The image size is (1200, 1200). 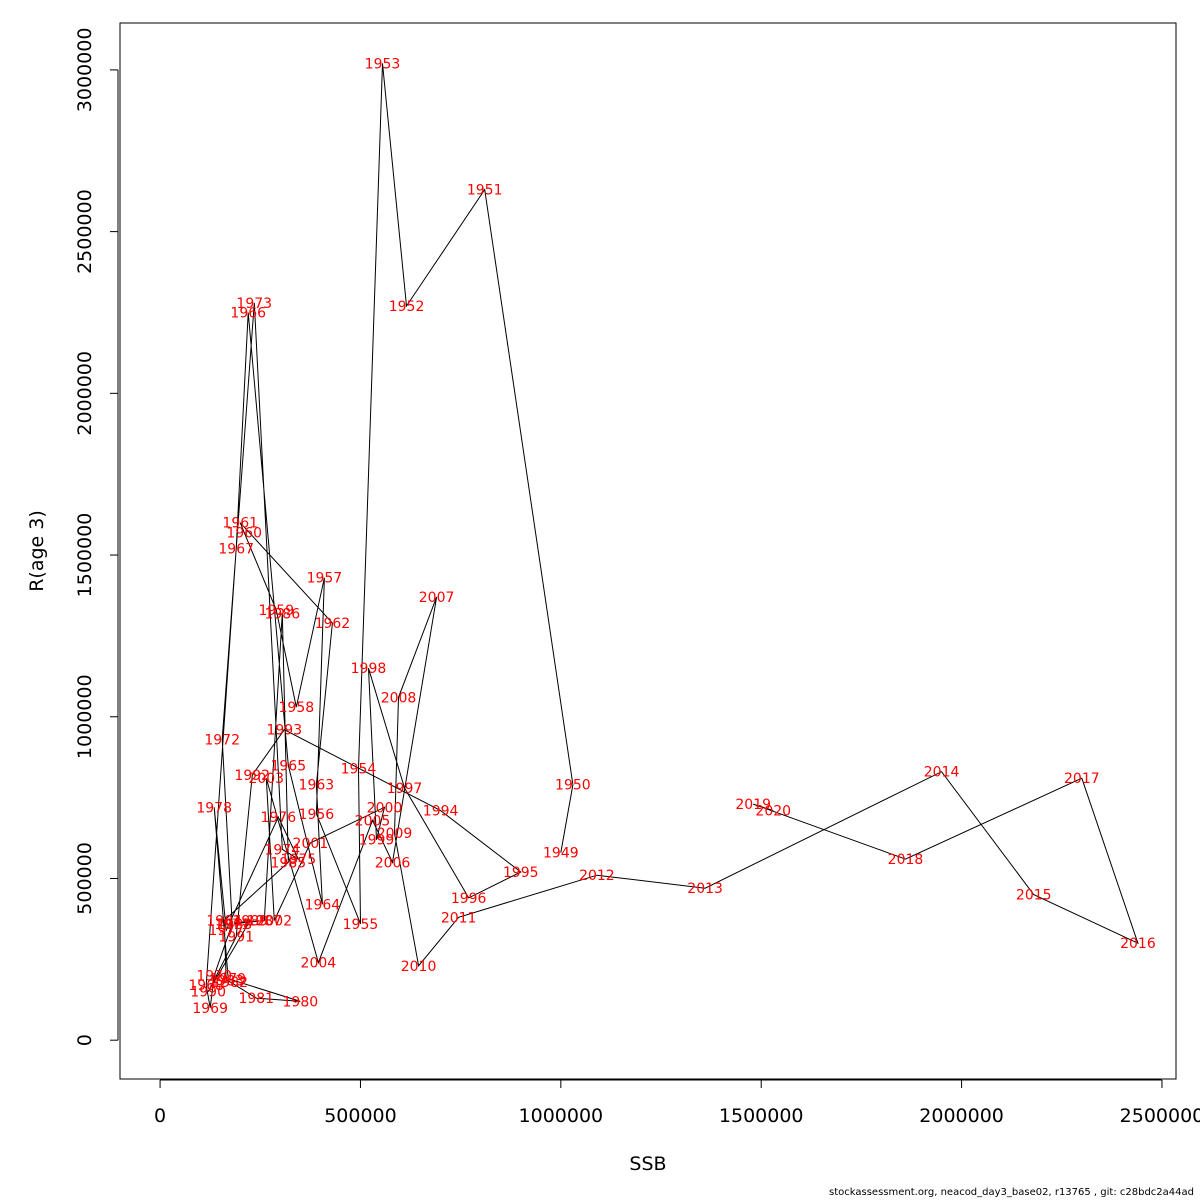 What do you see at coordinates (208, 993) in the screenshot?
I see `year-label-1990: 1990` at bounding box center [208, 993].